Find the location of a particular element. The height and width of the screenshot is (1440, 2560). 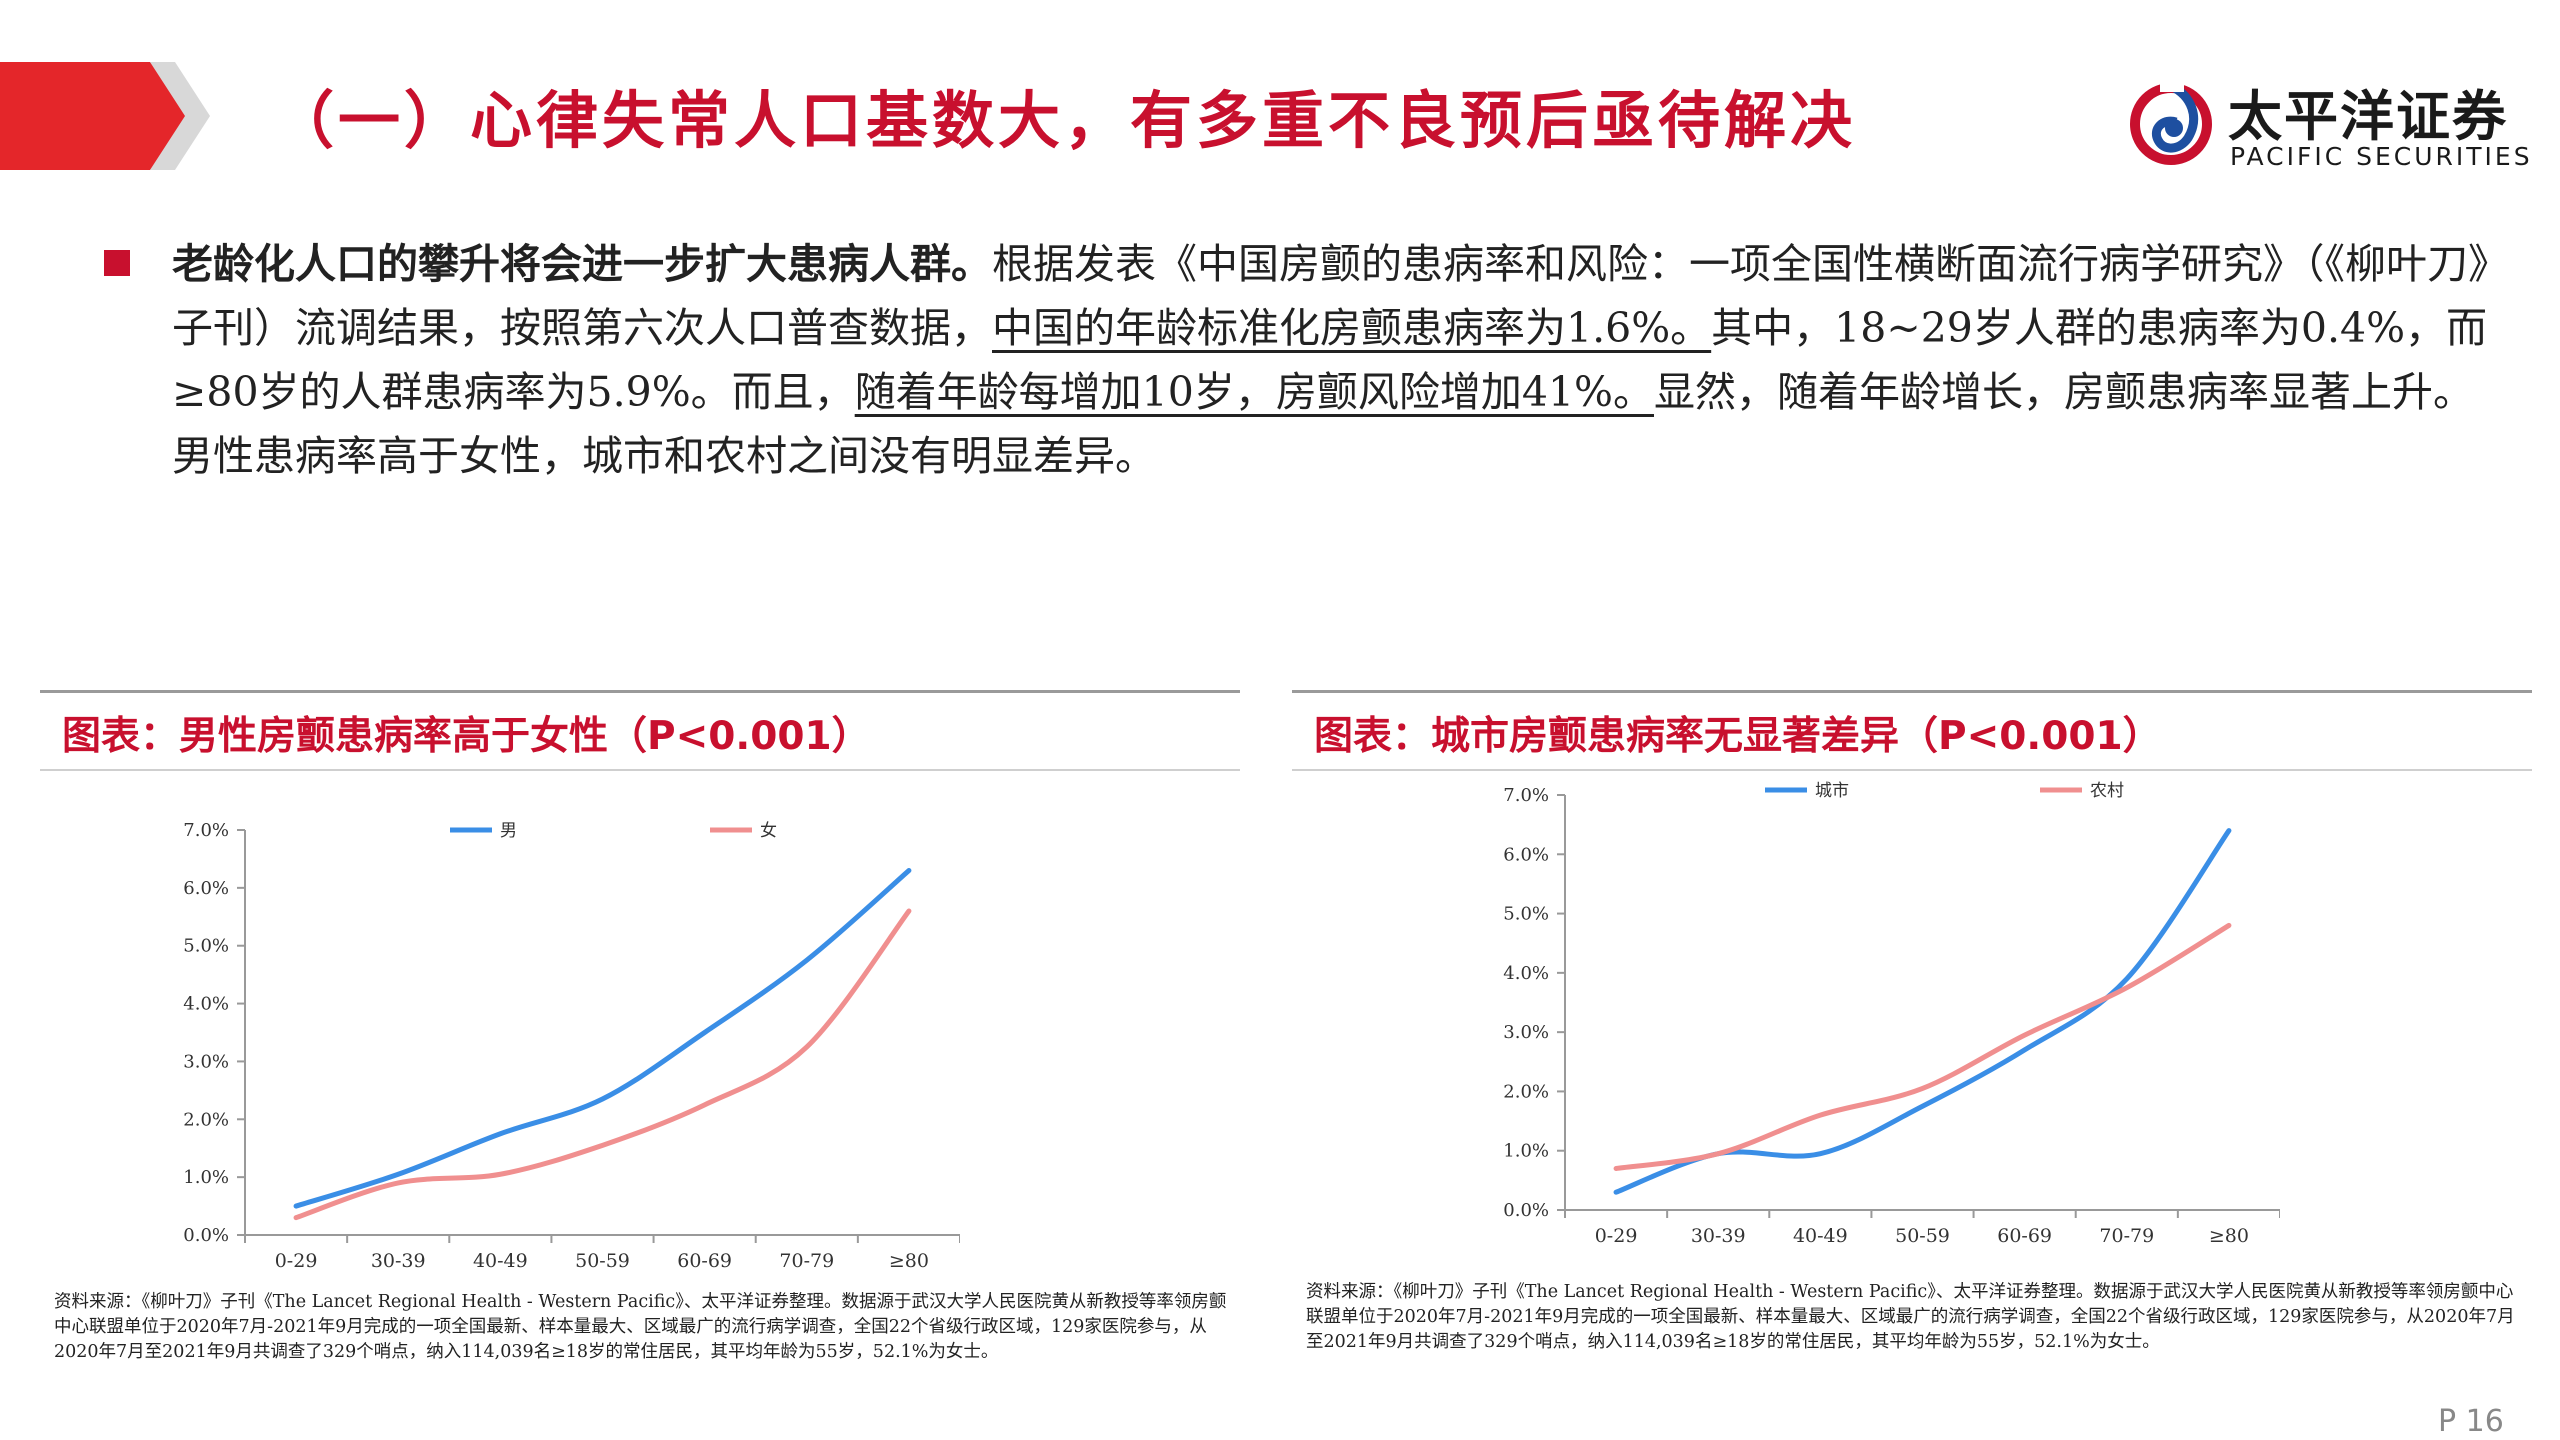

region-chart-x-tick-label: 0-29 is located at coordinates (1616, 1236).